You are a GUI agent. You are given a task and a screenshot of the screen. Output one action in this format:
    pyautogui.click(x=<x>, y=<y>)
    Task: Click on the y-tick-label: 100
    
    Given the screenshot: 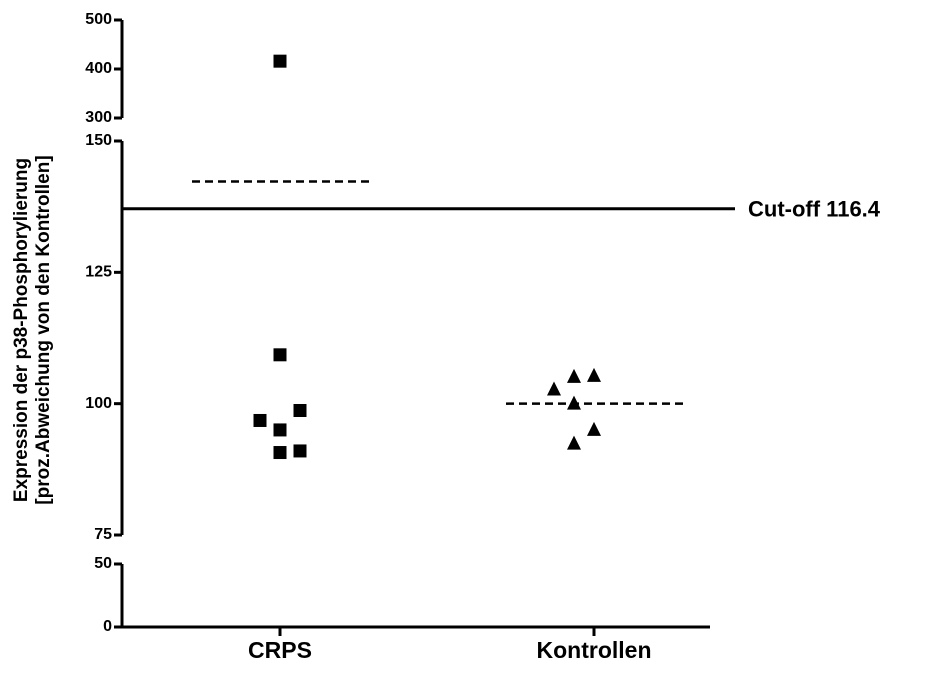 What is the action you would take?
    pyautogui.click(x=98, y=403)
    